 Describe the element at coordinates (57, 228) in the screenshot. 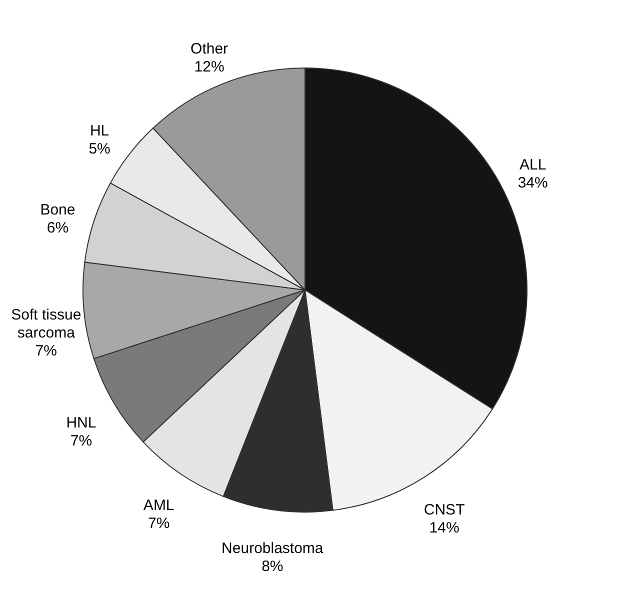

I see `data-label: 6%` at that location.